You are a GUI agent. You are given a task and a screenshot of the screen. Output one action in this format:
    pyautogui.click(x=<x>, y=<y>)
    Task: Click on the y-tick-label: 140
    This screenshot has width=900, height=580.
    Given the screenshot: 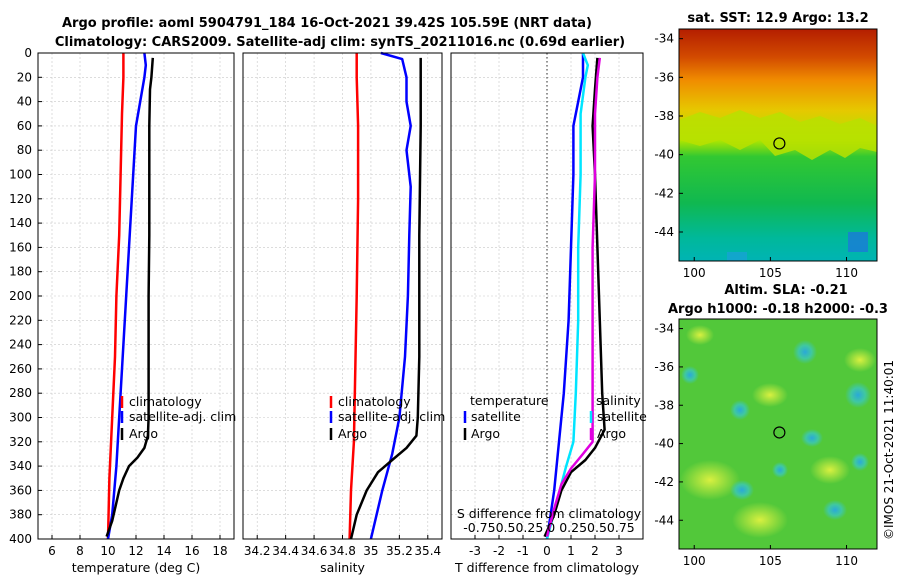 What is the action you would take?
    pyautogui.click(x=20, y=223)
    